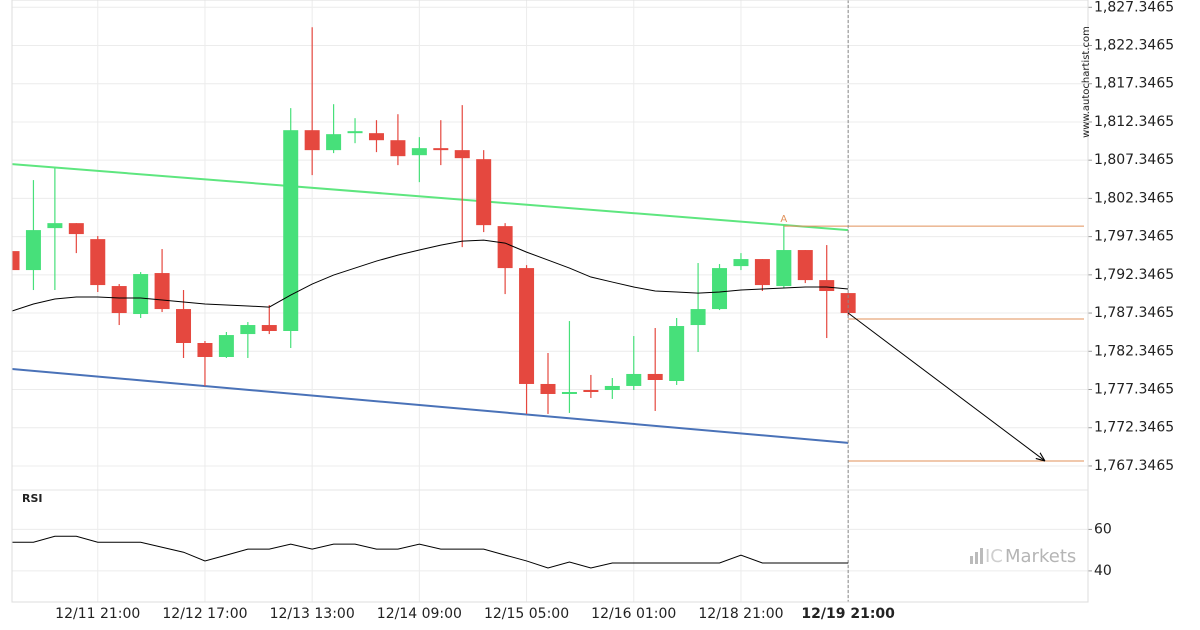  I want to click on y-tick-label: 1,767.3465, so click(1134, 466).